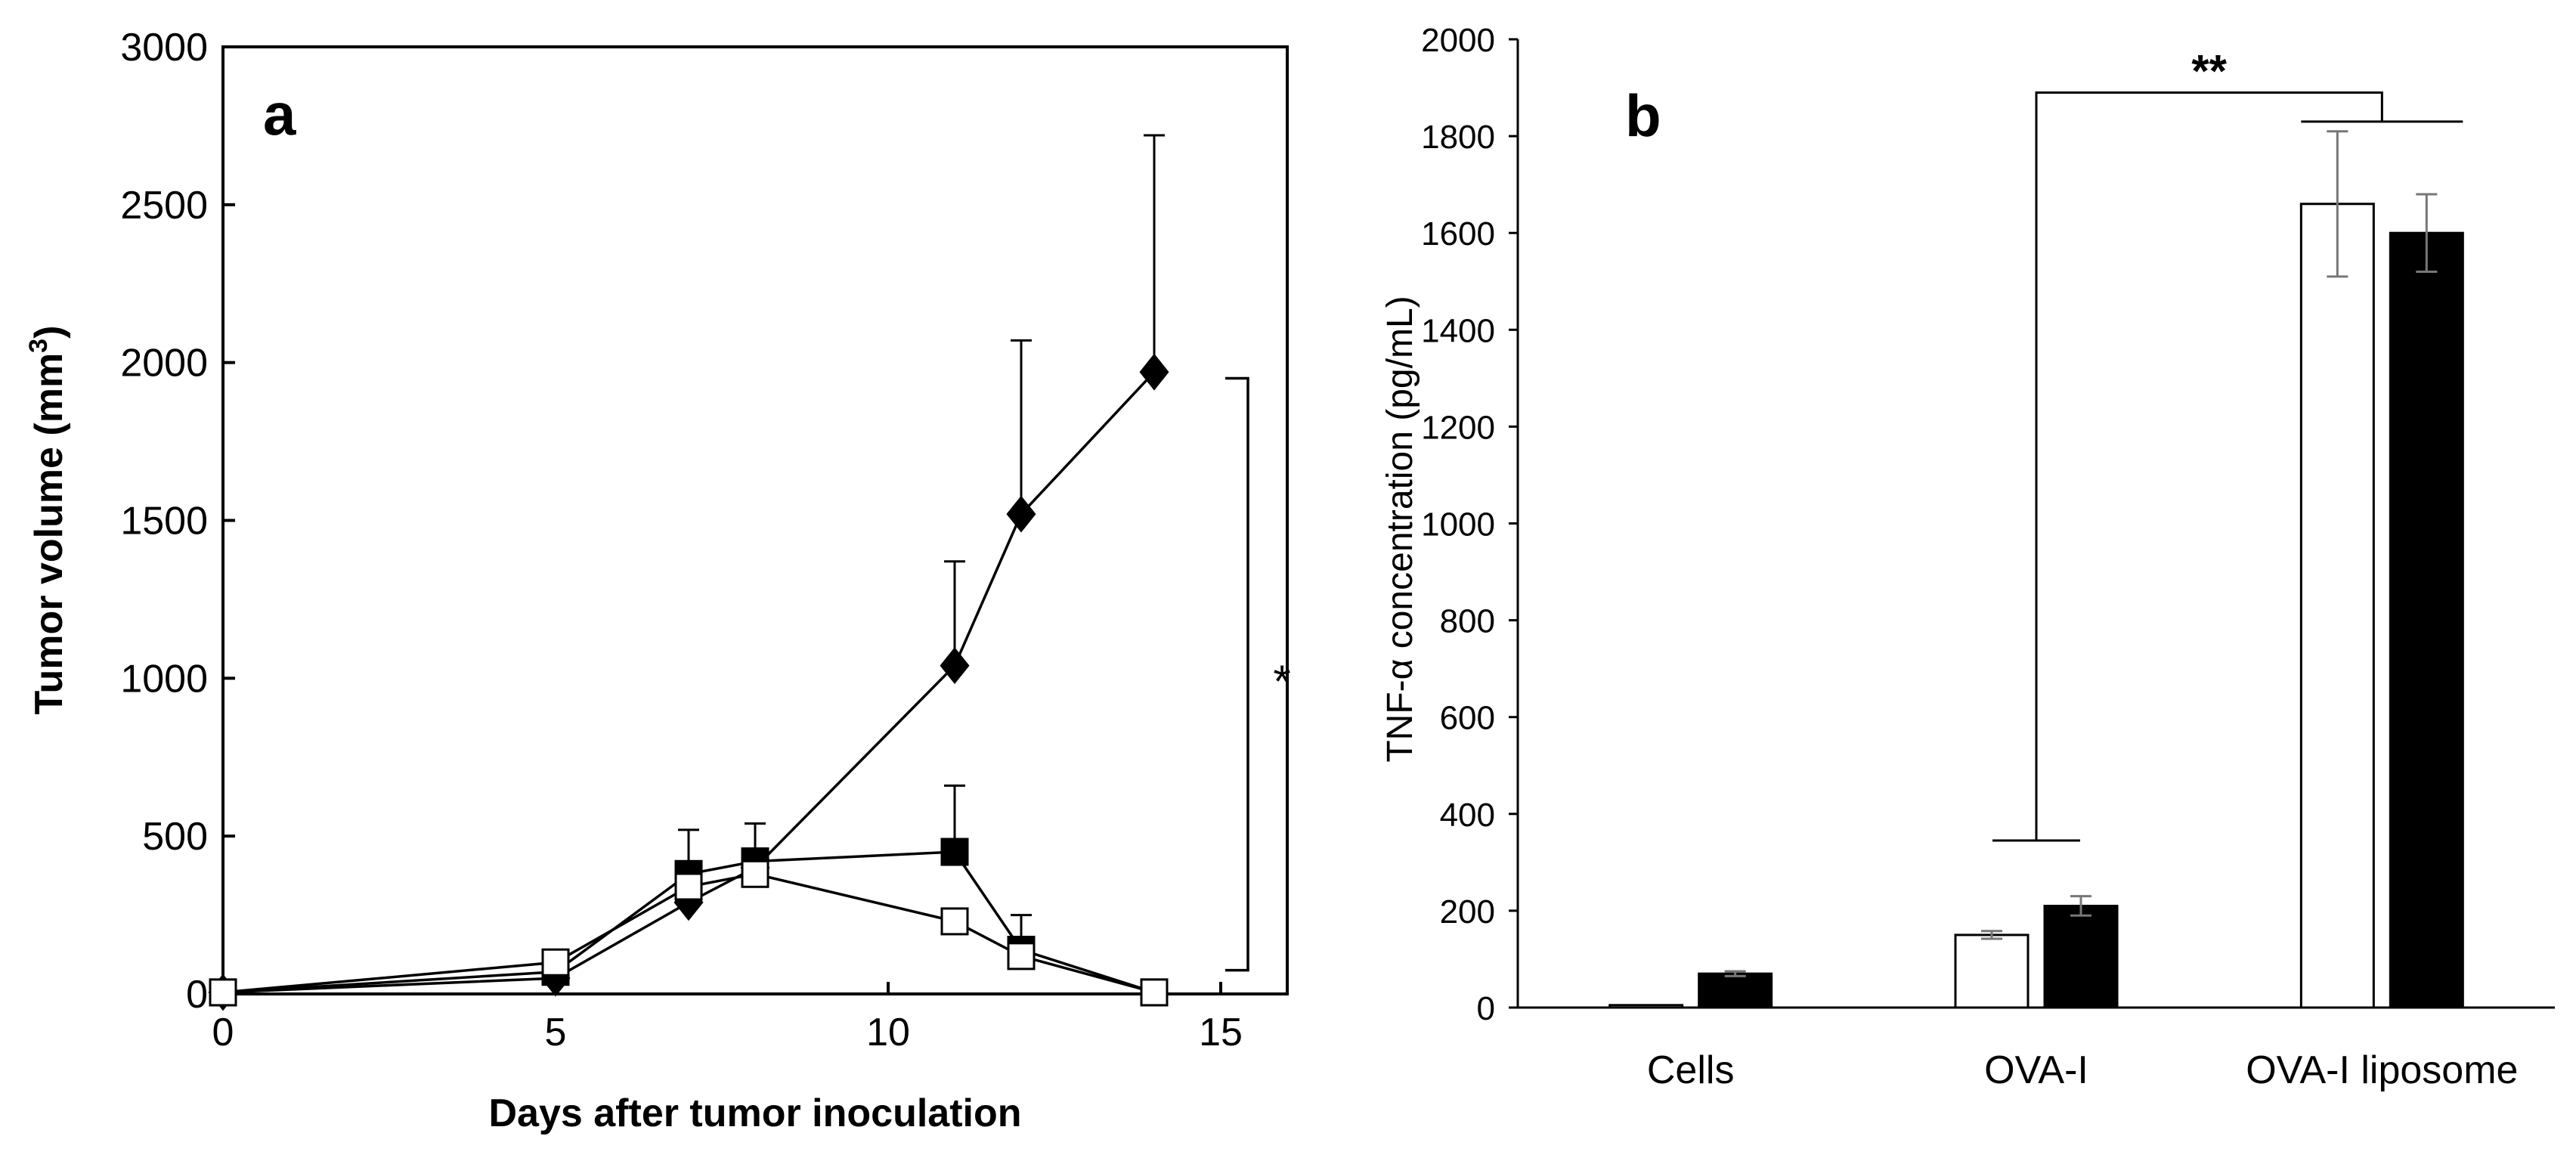 The height and width of the screenshot is (1161, 2576). Describe the element at coordinates (223, 1032) in the screenshot. I see `x-tick-label-a: 0` at that location.